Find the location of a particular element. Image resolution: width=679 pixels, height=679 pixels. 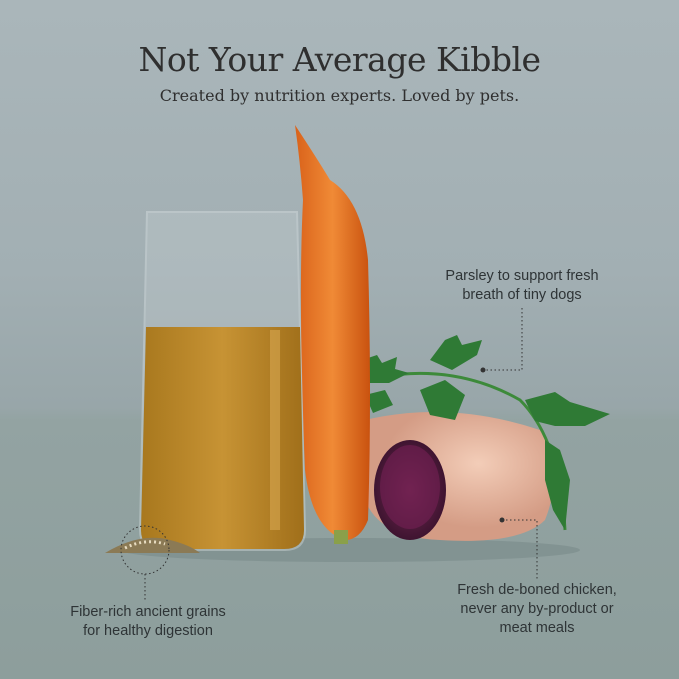

carrot is located at coordinates (332, 334).